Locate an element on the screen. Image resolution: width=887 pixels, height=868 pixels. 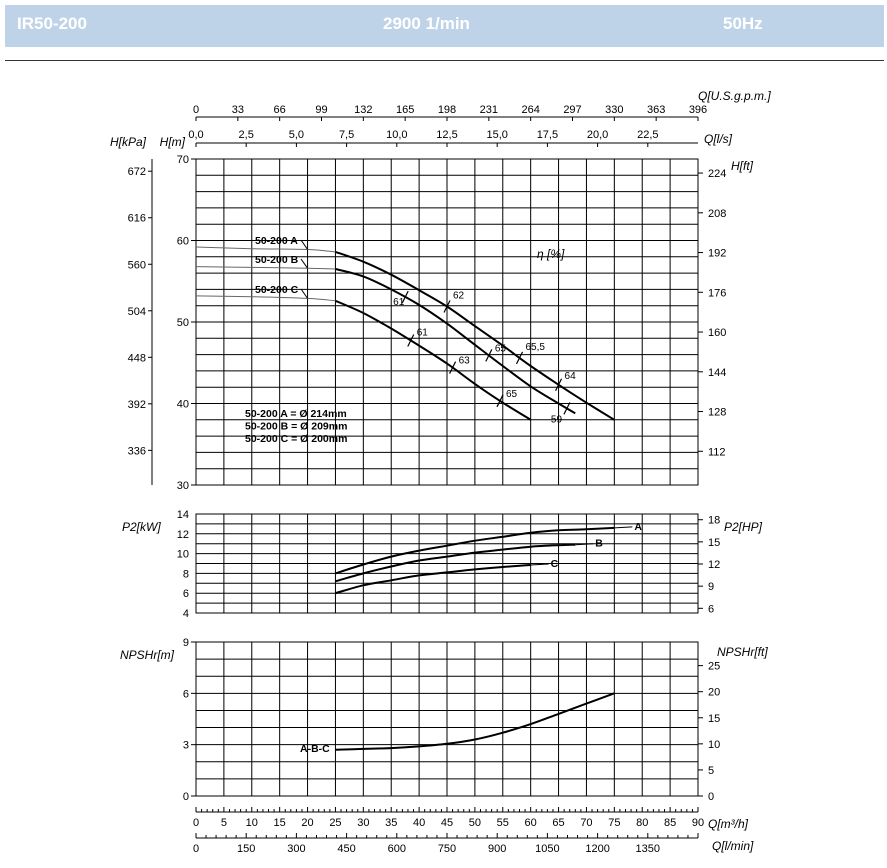
ft-tick-label: 208 is located at coordinates (717, 214).